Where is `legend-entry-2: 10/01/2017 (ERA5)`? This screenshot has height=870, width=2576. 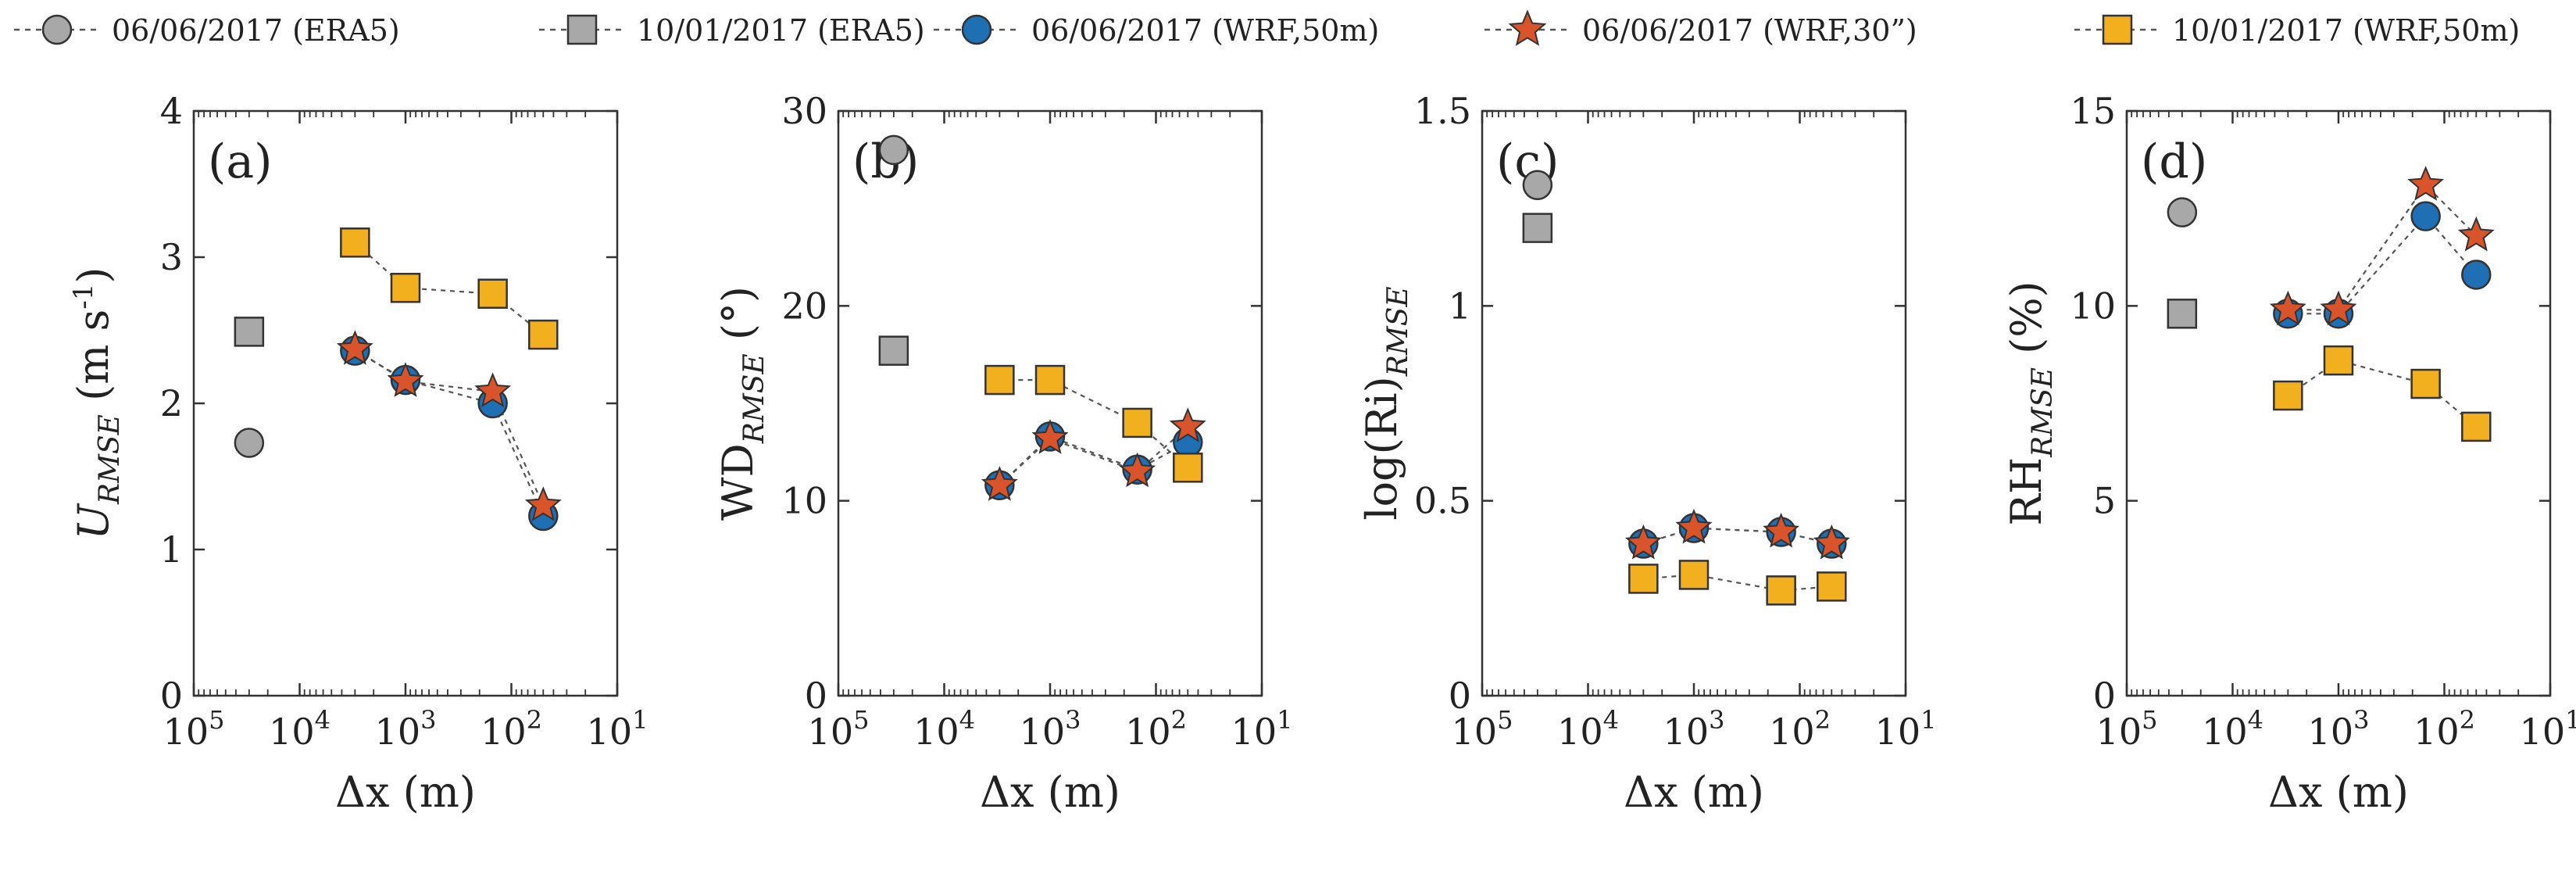 legend-entry-2: 10/01/2017 (ERA5) is located at coordinates (732, 30).